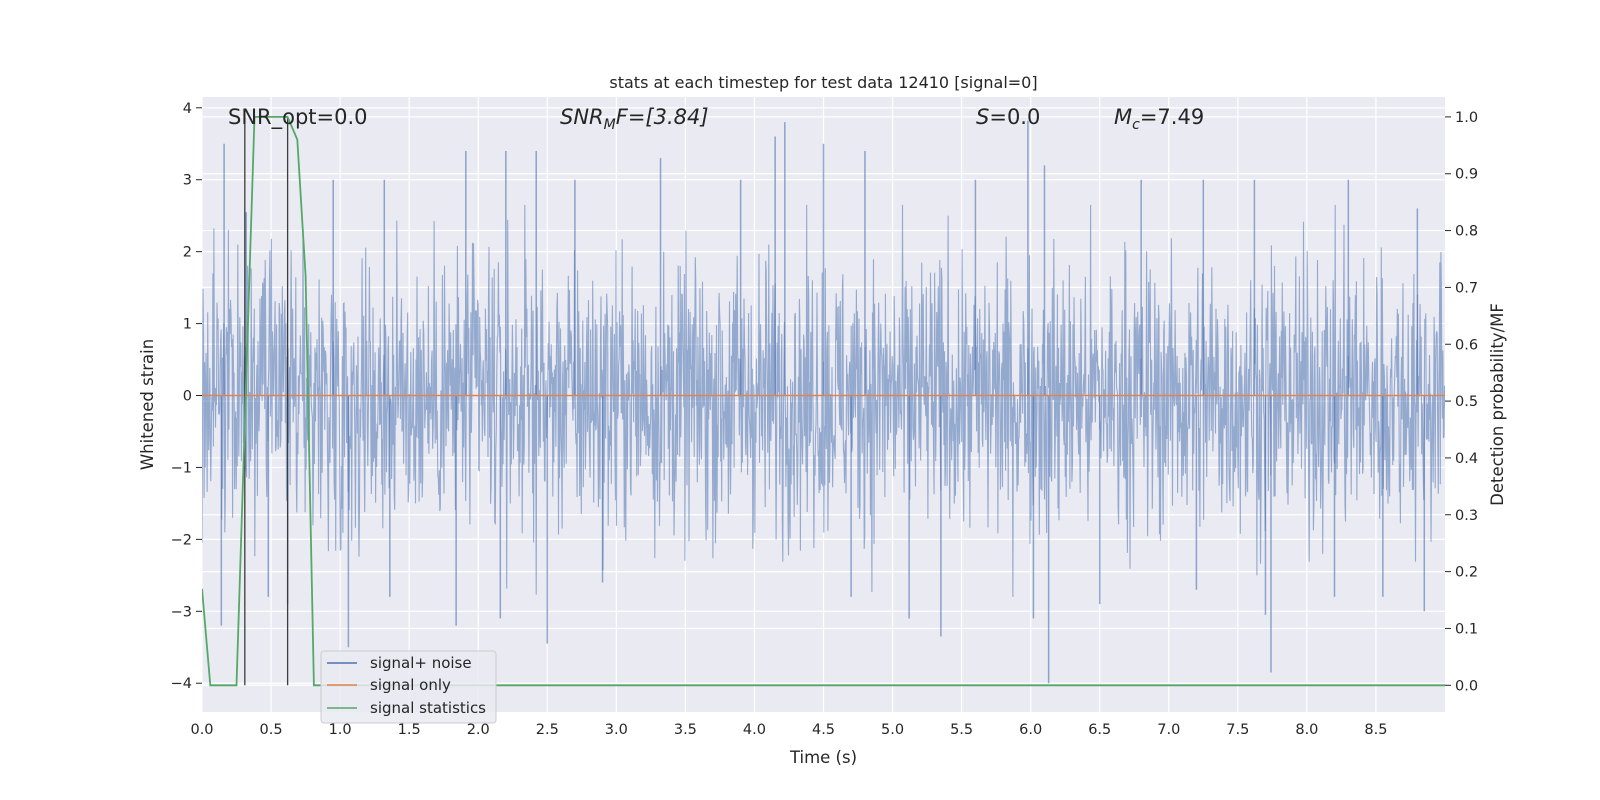  I want to click on annotation-snr-mf: SNRMF=[3.84], so click(634, 119).